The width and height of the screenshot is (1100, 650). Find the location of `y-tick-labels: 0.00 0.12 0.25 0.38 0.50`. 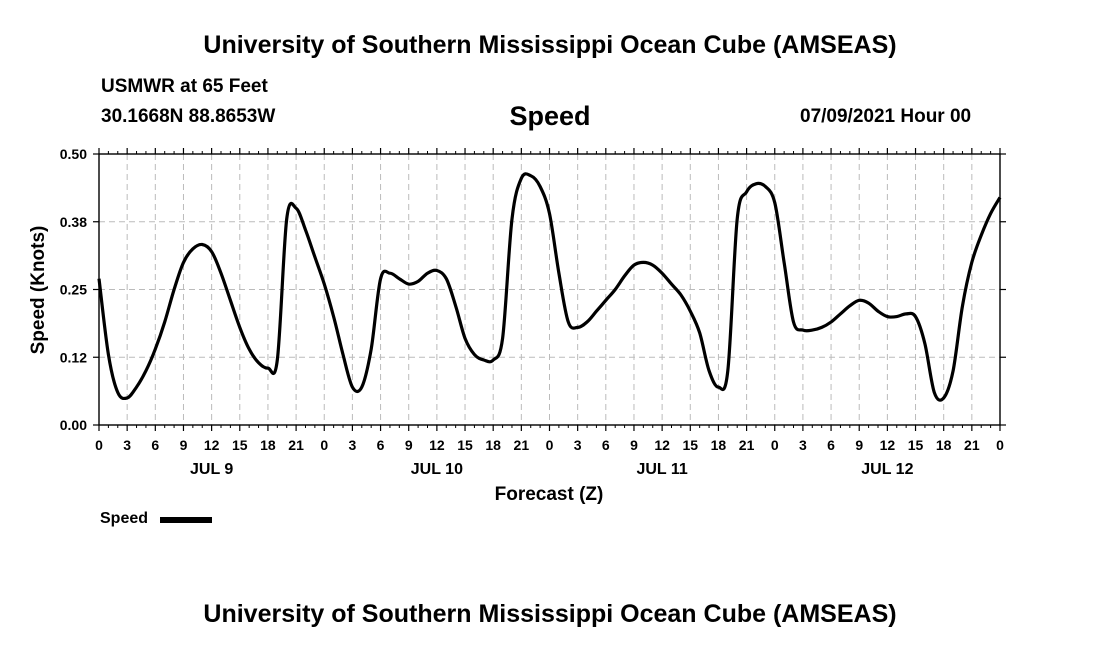

y-tick-labels: 0.00 0.12 0.25 0.38 0.50 is located at coordinates (73, 289).